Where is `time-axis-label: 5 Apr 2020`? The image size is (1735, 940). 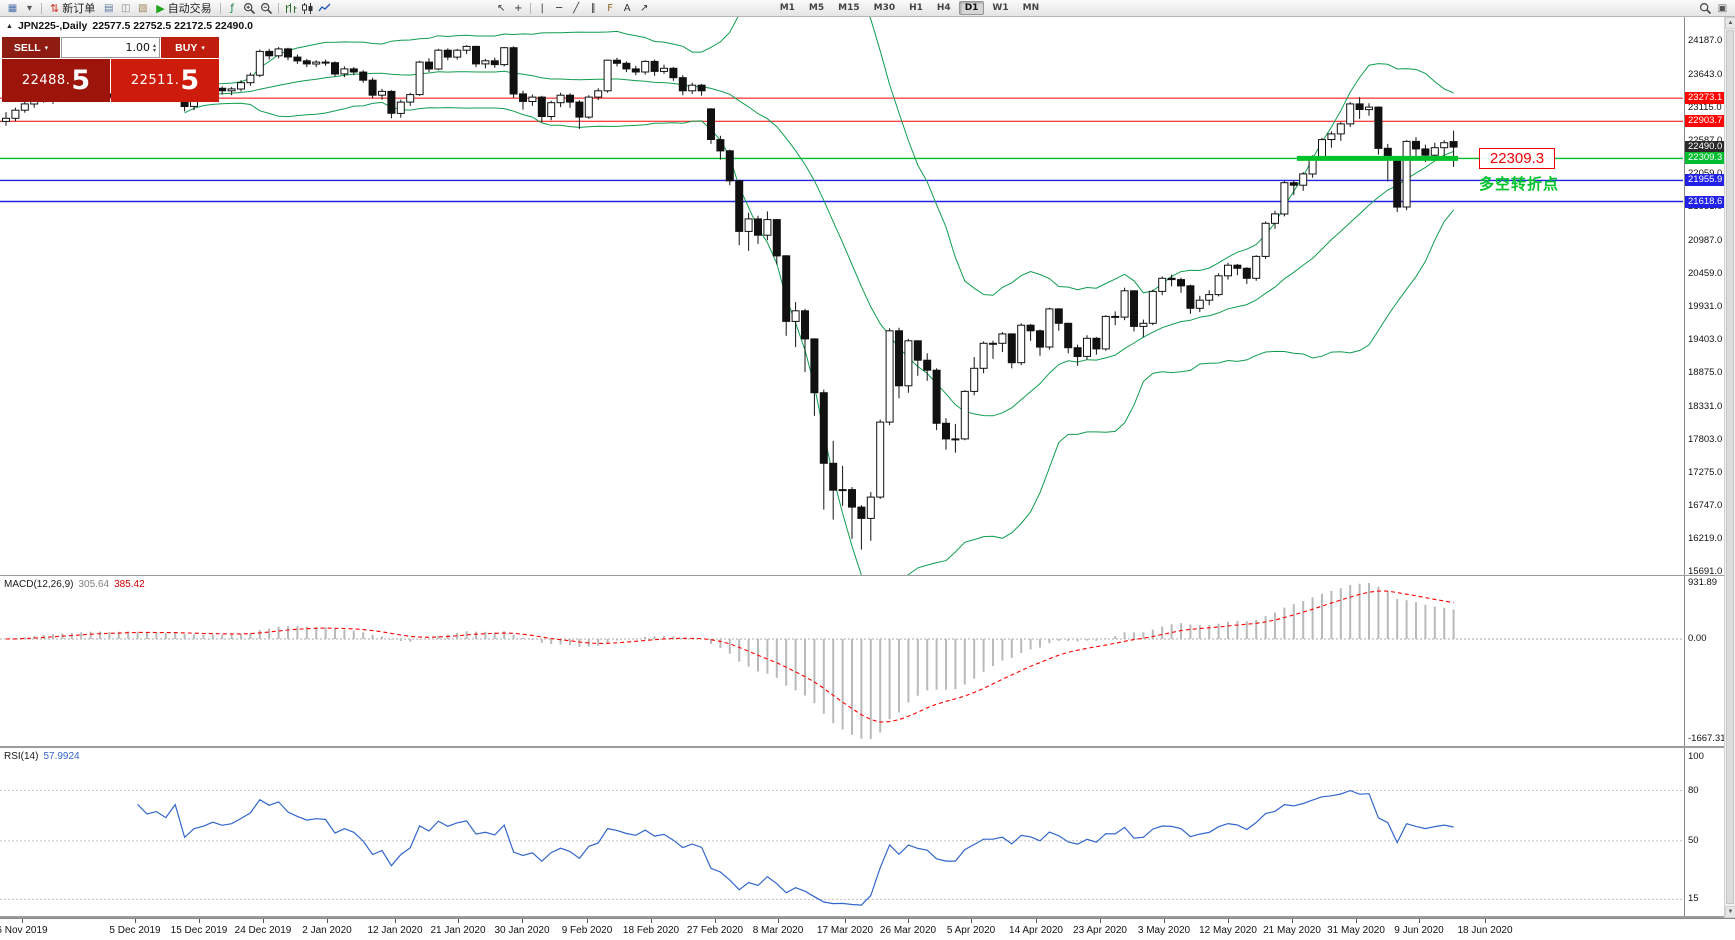
time-axis-label: 5 Apr 2020 is located at coordinates (971, 930).